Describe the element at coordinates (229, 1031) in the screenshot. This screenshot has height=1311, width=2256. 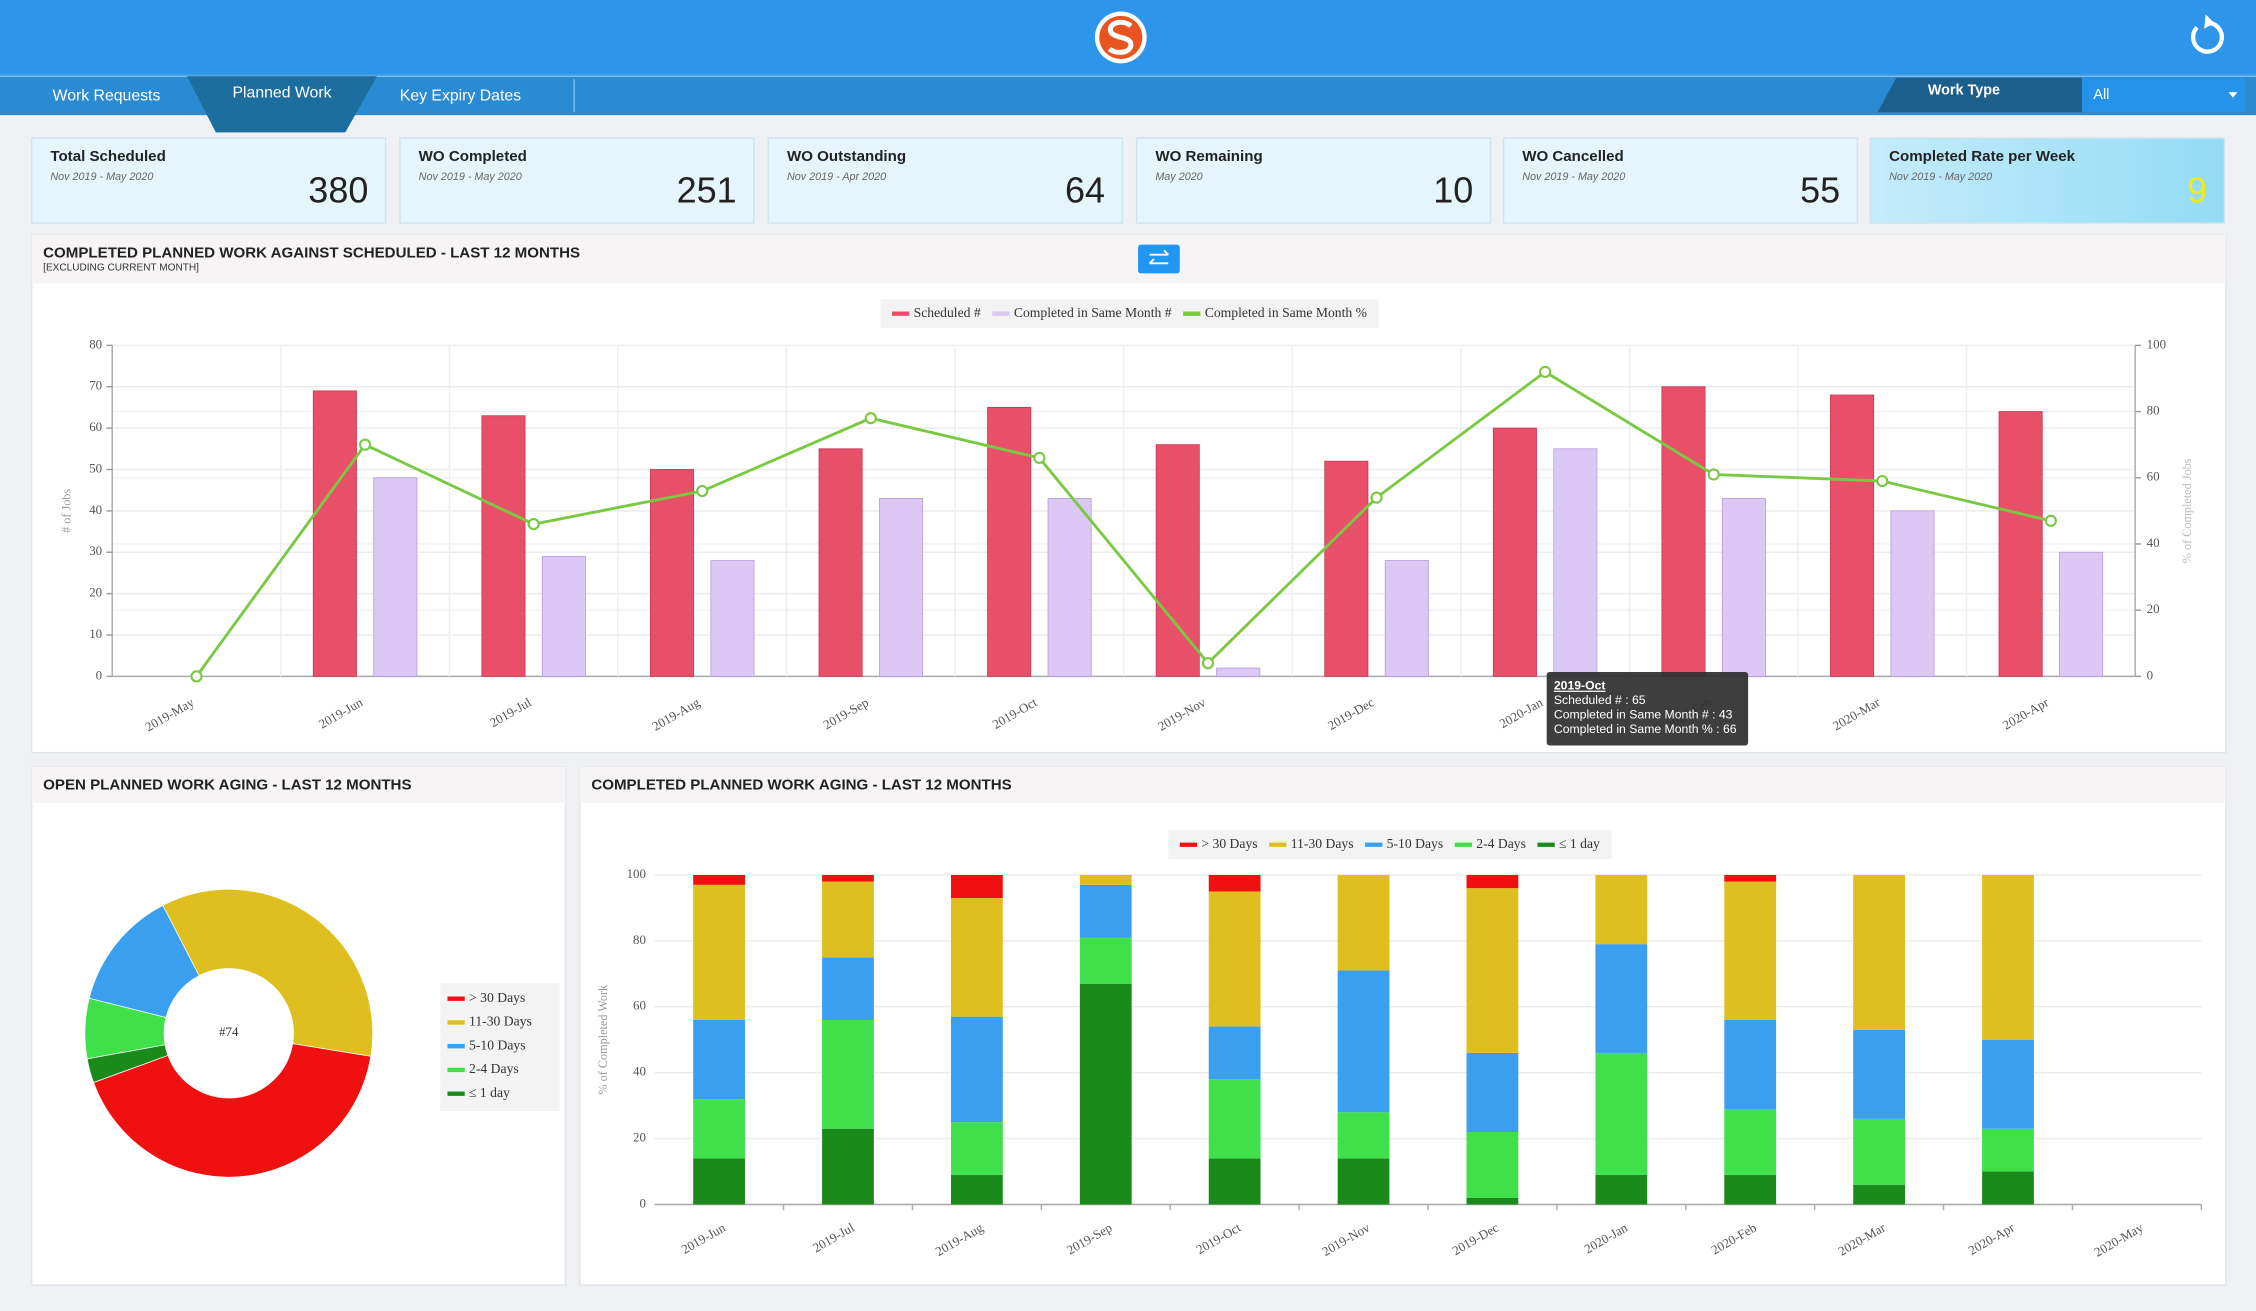
I see `donut-center-label: #74` at that location.